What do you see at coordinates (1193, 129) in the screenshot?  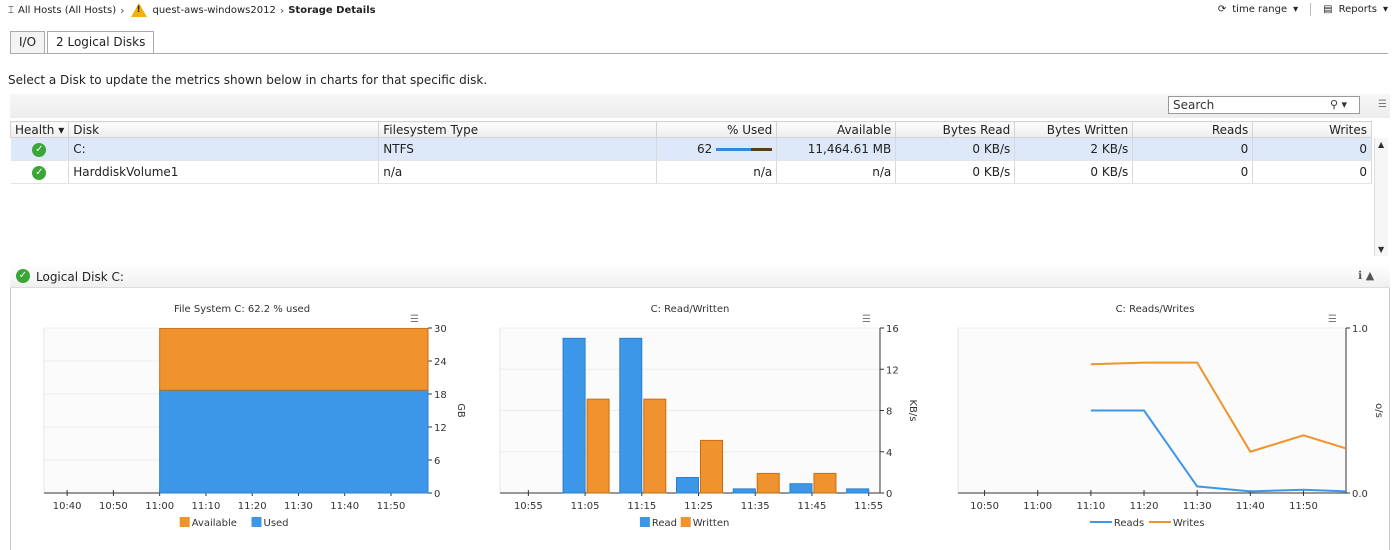 I see `col-reads: Reads` at bounding box center [1193, 129].